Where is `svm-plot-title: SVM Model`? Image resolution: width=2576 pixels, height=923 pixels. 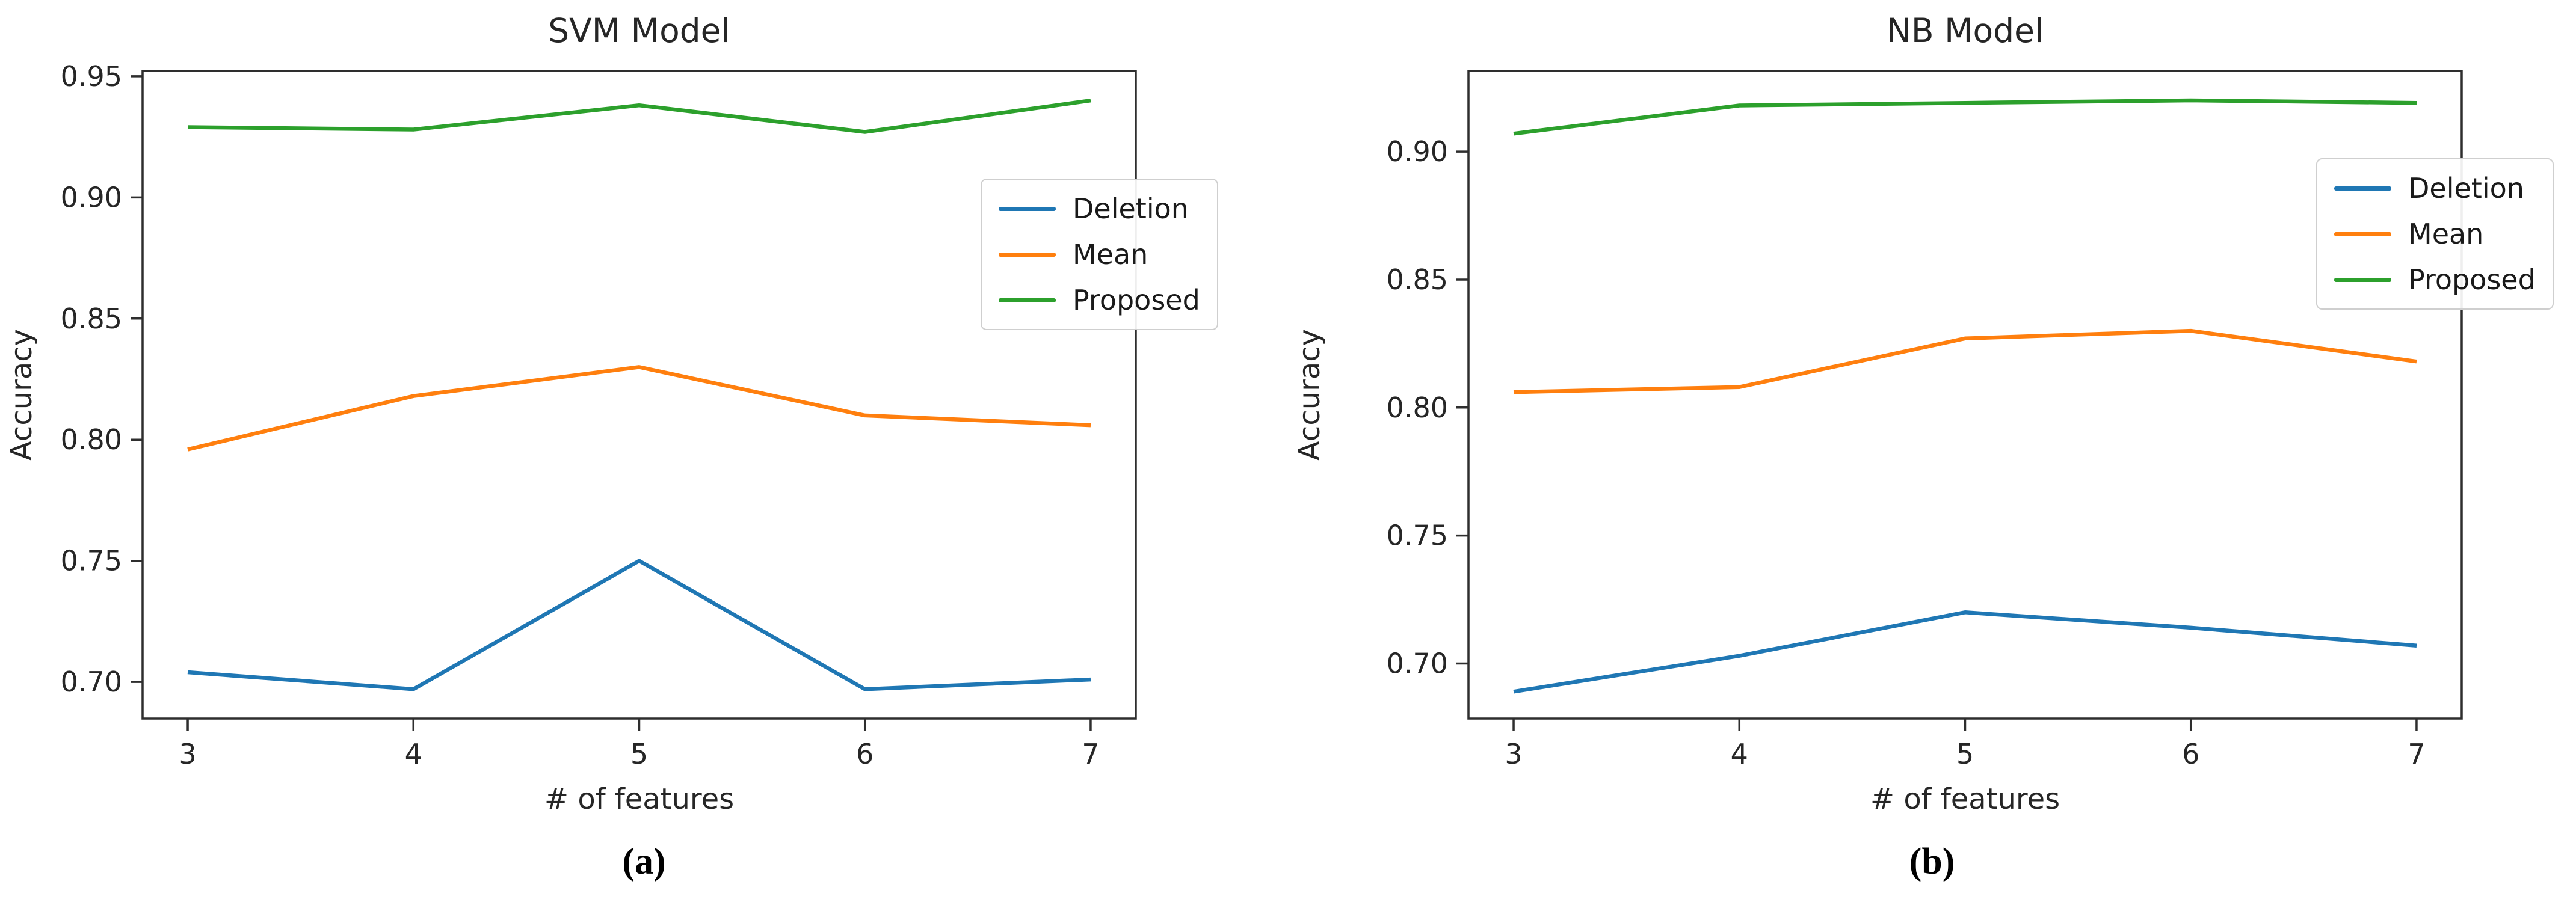
svm-plot-title: SVM Model is located at coordinates (639, 30).